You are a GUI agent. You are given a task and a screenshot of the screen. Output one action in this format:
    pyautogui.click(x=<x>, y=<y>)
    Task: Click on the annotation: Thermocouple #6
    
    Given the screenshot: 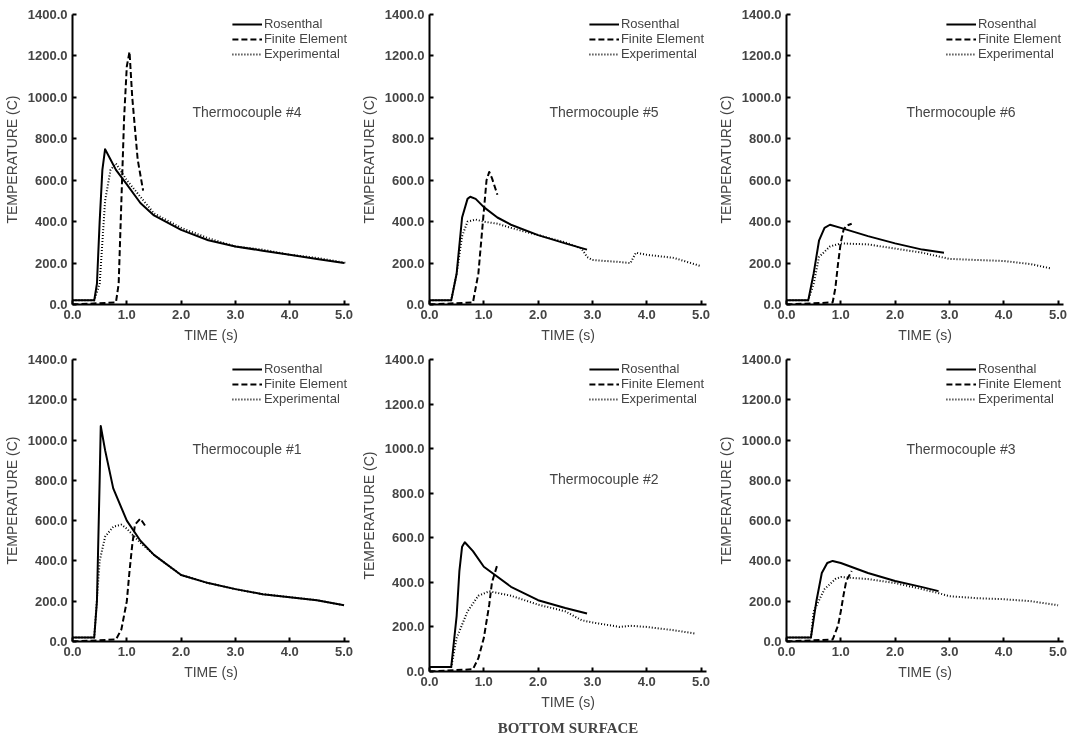 What is the action you would take?
    pyautogui.click(x=961, y=111)
    